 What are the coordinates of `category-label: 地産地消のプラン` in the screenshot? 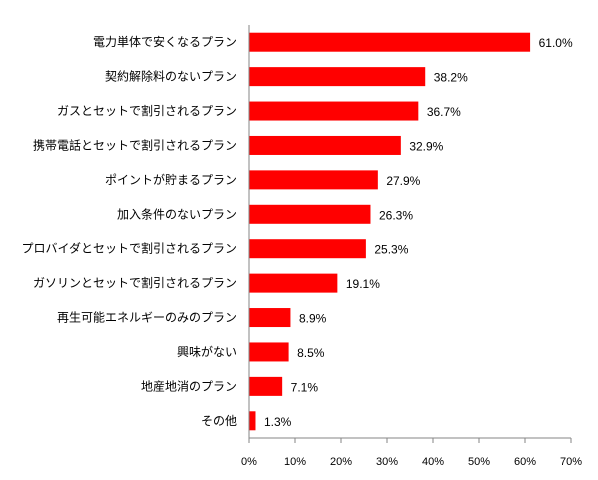 It's located at (189, 385).